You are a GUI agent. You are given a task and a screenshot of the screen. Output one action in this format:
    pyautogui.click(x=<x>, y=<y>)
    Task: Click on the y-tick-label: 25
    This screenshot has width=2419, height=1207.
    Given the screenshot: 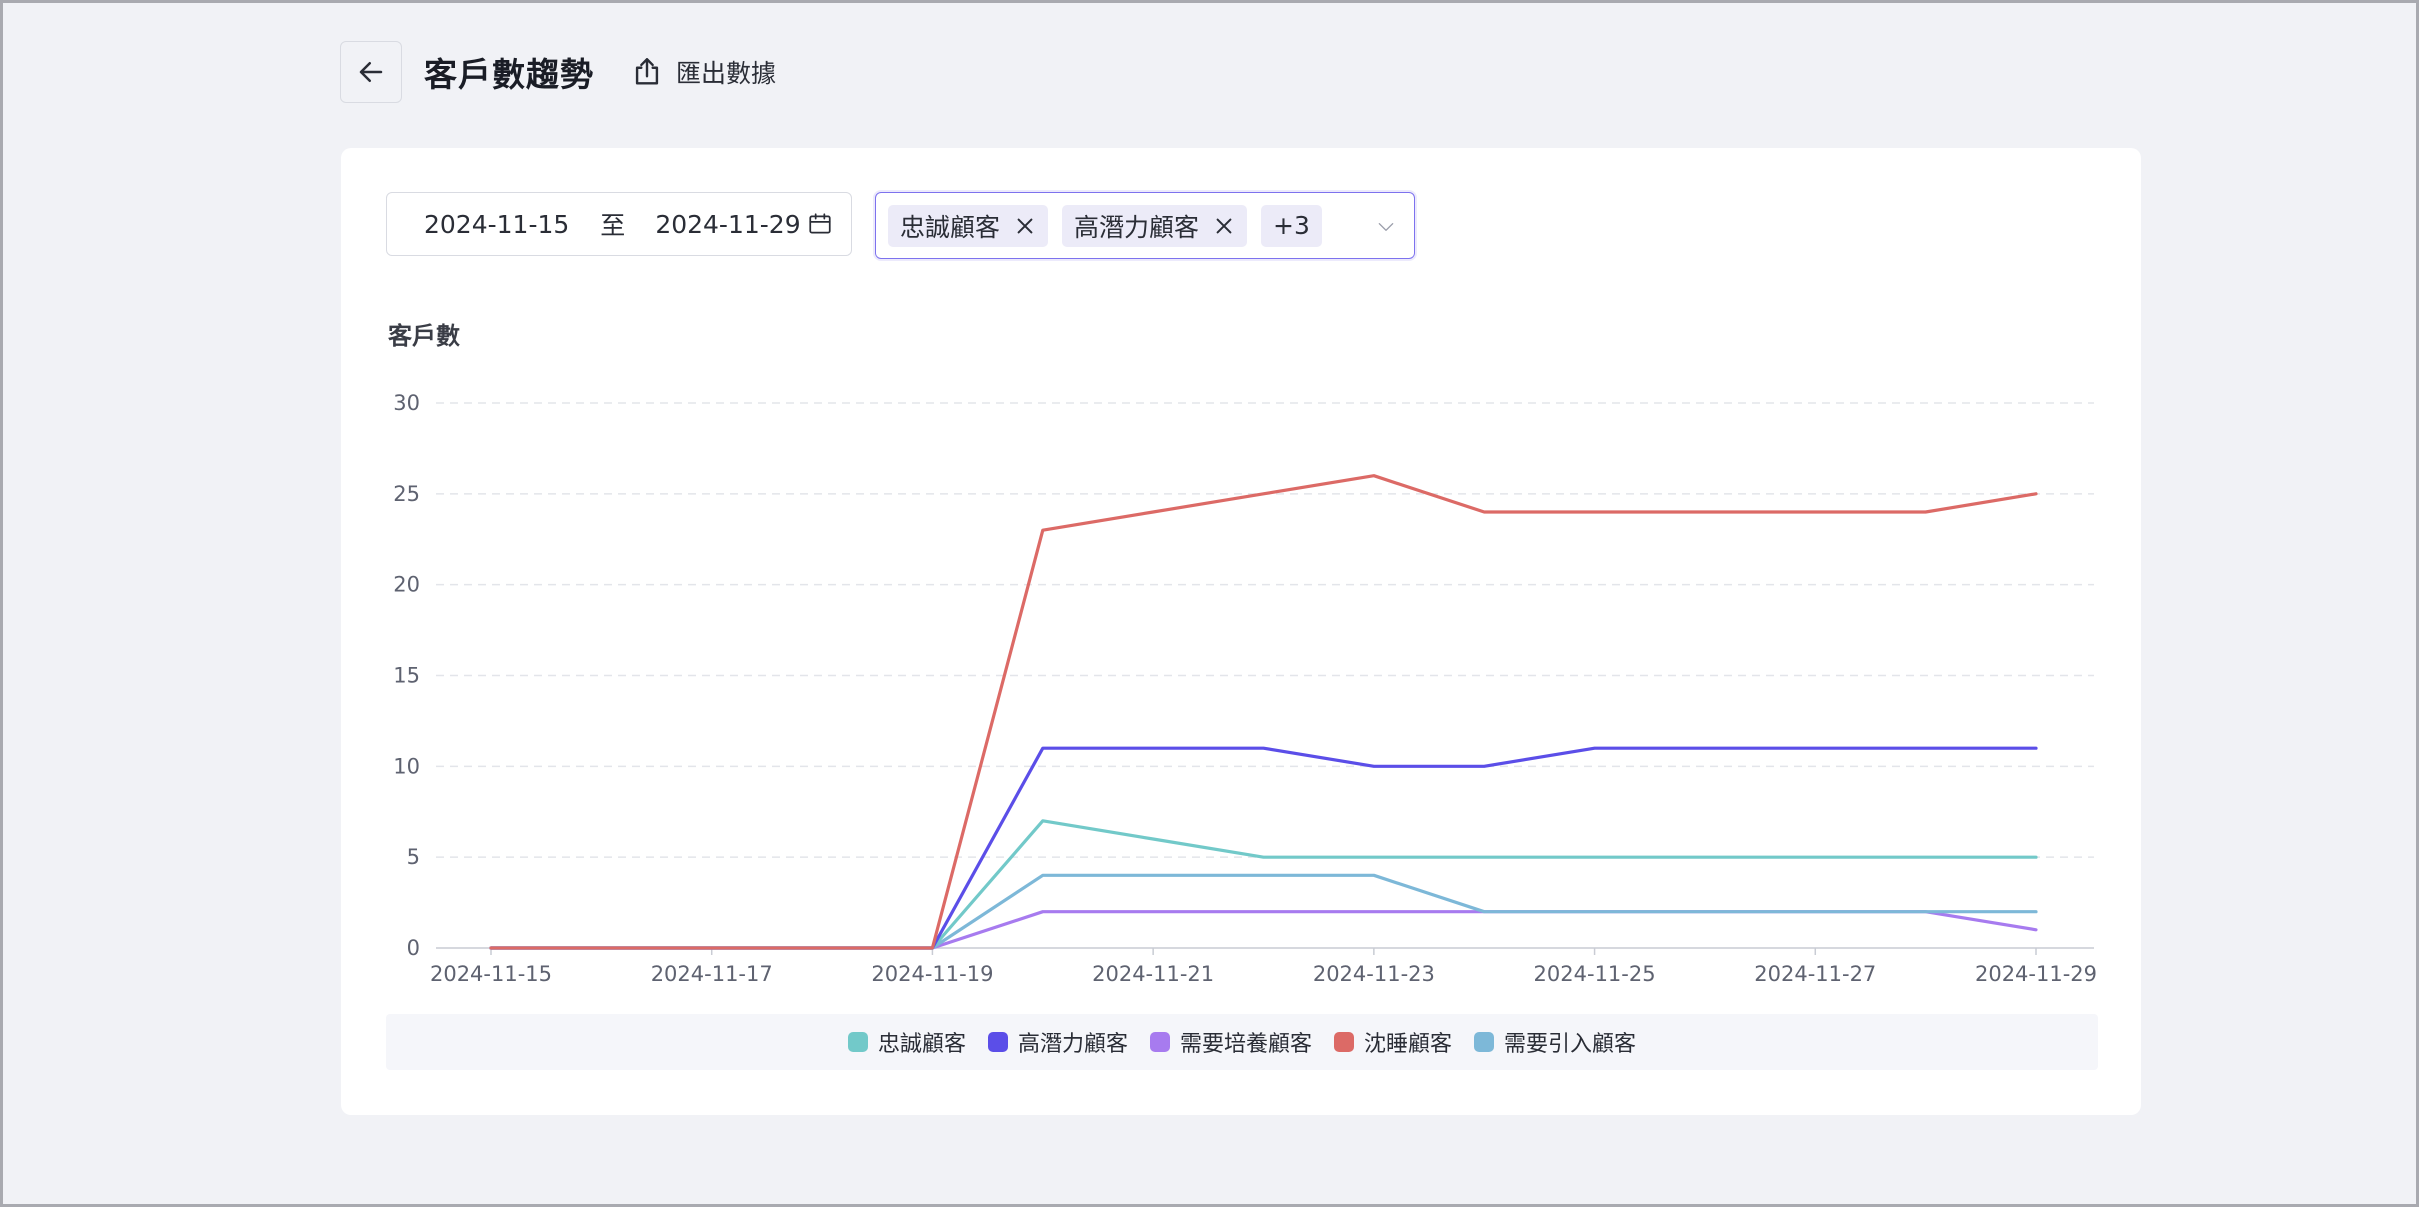 What is the action you would take?
    pyautogui.click(x=406, y=494)
    